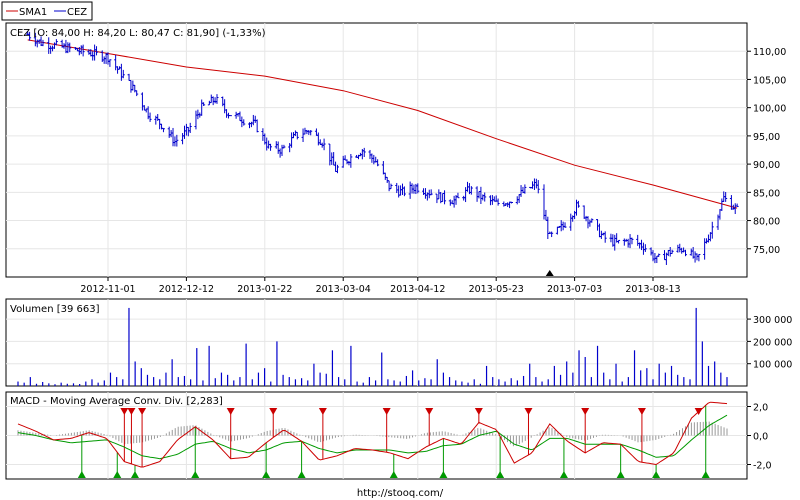 The width and height of the screenshot is (800, 500). Describe the element at coordinates (264, 289) in the screenshot. I see `date-tick-label: 2013-01-22` at that location.